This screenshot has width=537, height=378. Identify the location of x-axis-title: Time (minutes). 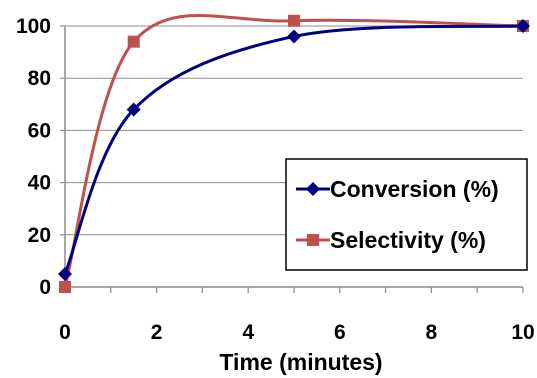
(300, 362).